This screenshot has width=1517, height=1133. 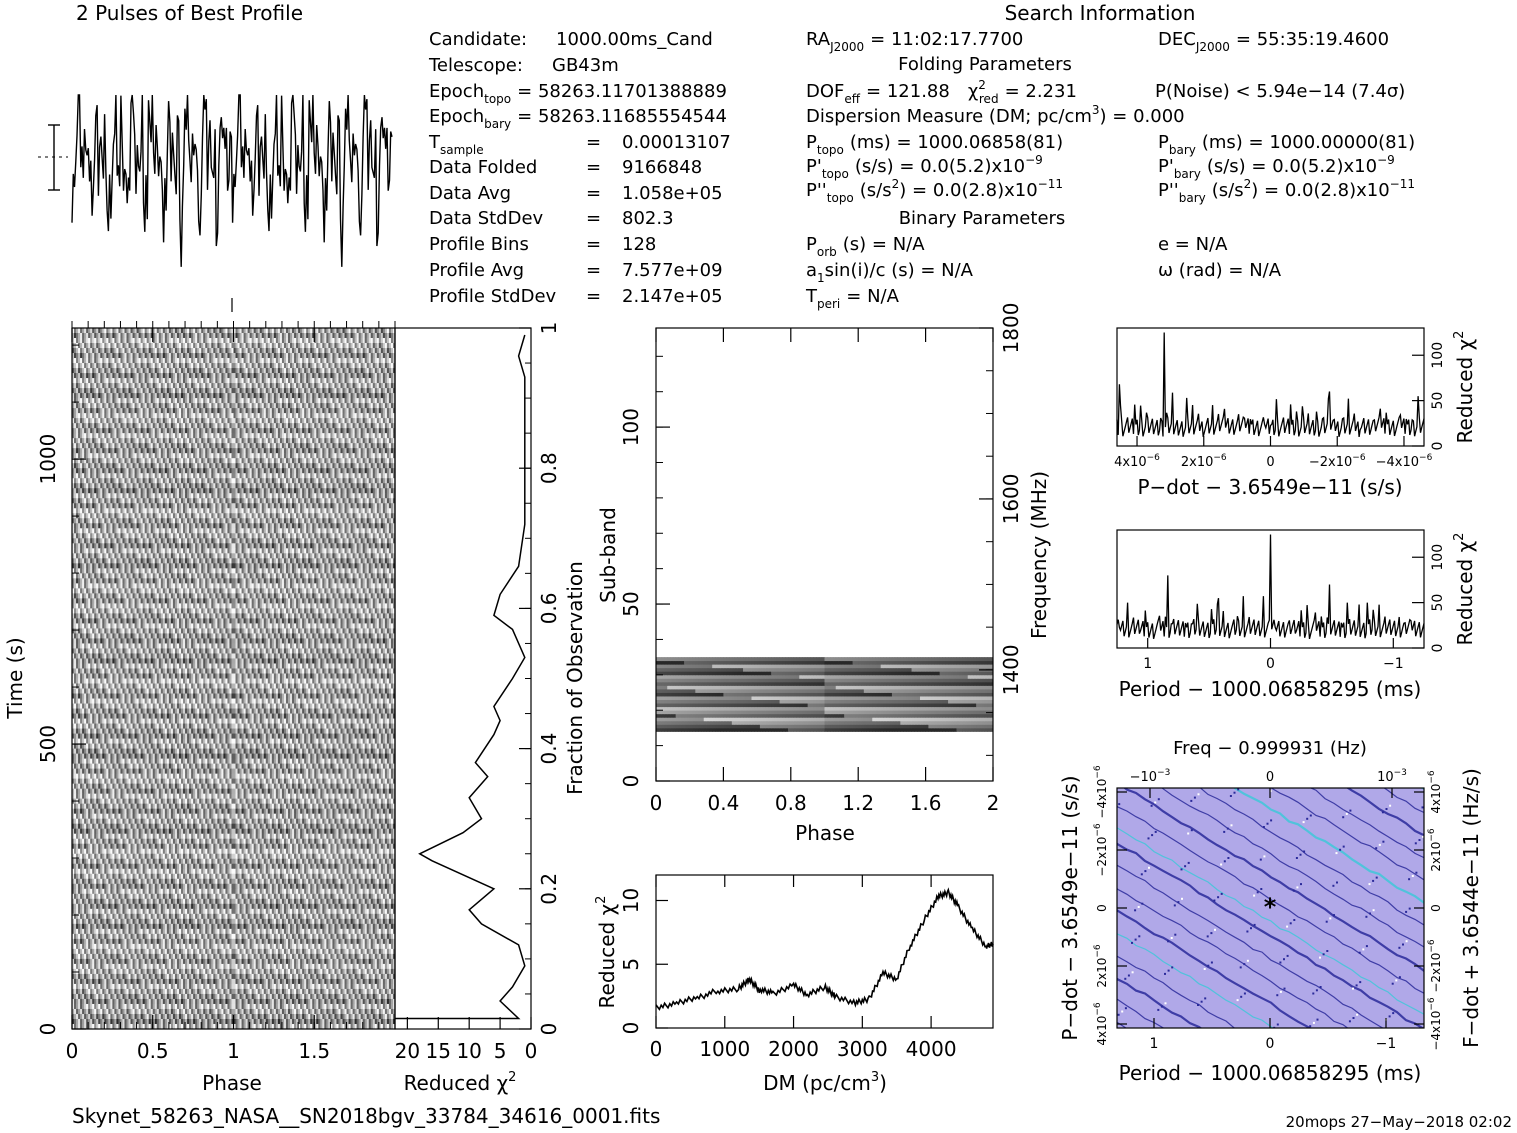 What do you see at coordinates (672, 193) in the screenshot?
I see `info-left-value: 1.058e+05` at bounding box center [672, 193].